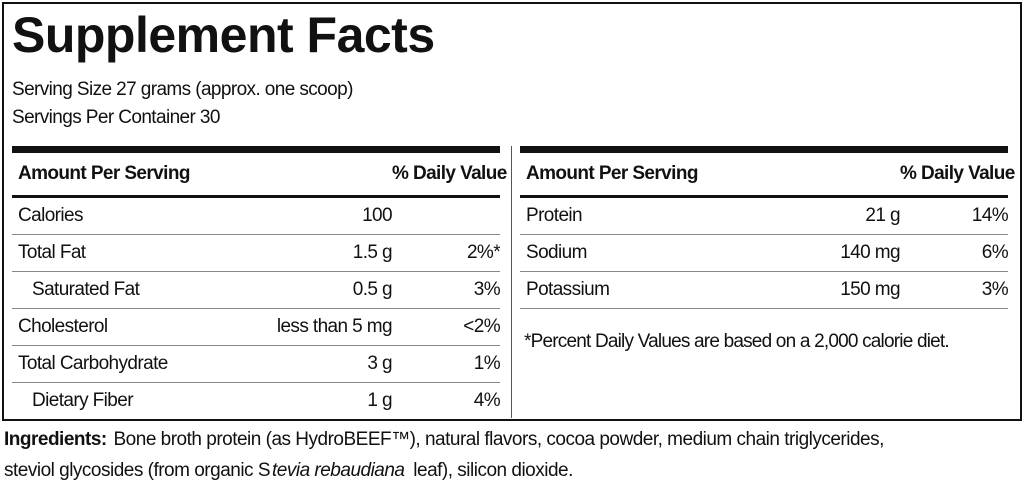  What do you see at coordinates (127, 215) in the screenshot?
I see `nutrient-name: Calories` at bounding box center [127, 215].